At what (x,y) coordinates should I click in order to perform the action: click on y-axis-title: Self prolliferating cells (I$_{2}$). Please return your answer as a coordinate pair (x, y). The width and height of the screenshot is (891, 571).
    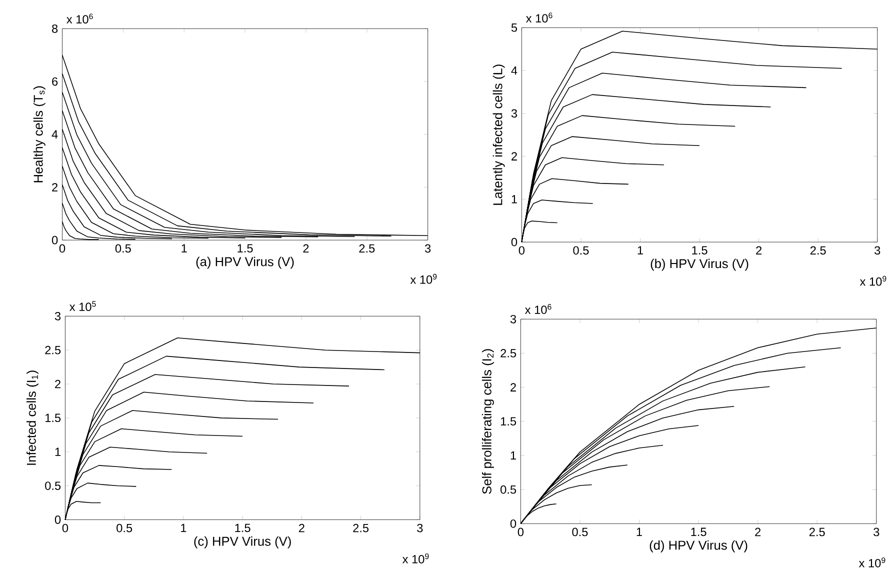
    Looking at the image, I should click on (488, 421).